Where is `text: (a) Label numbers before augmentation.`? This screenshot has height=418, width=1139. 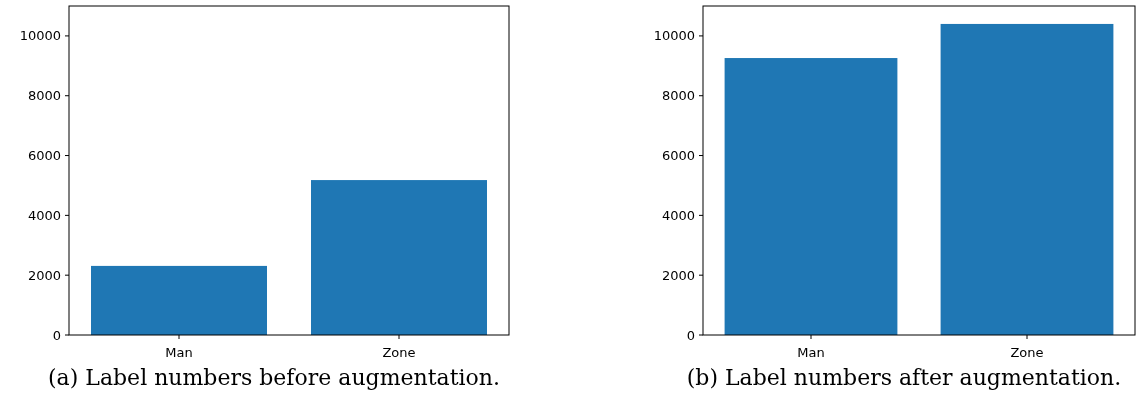 text: (a) Label numbers before augmentation. is located at coordinates (274, 377).